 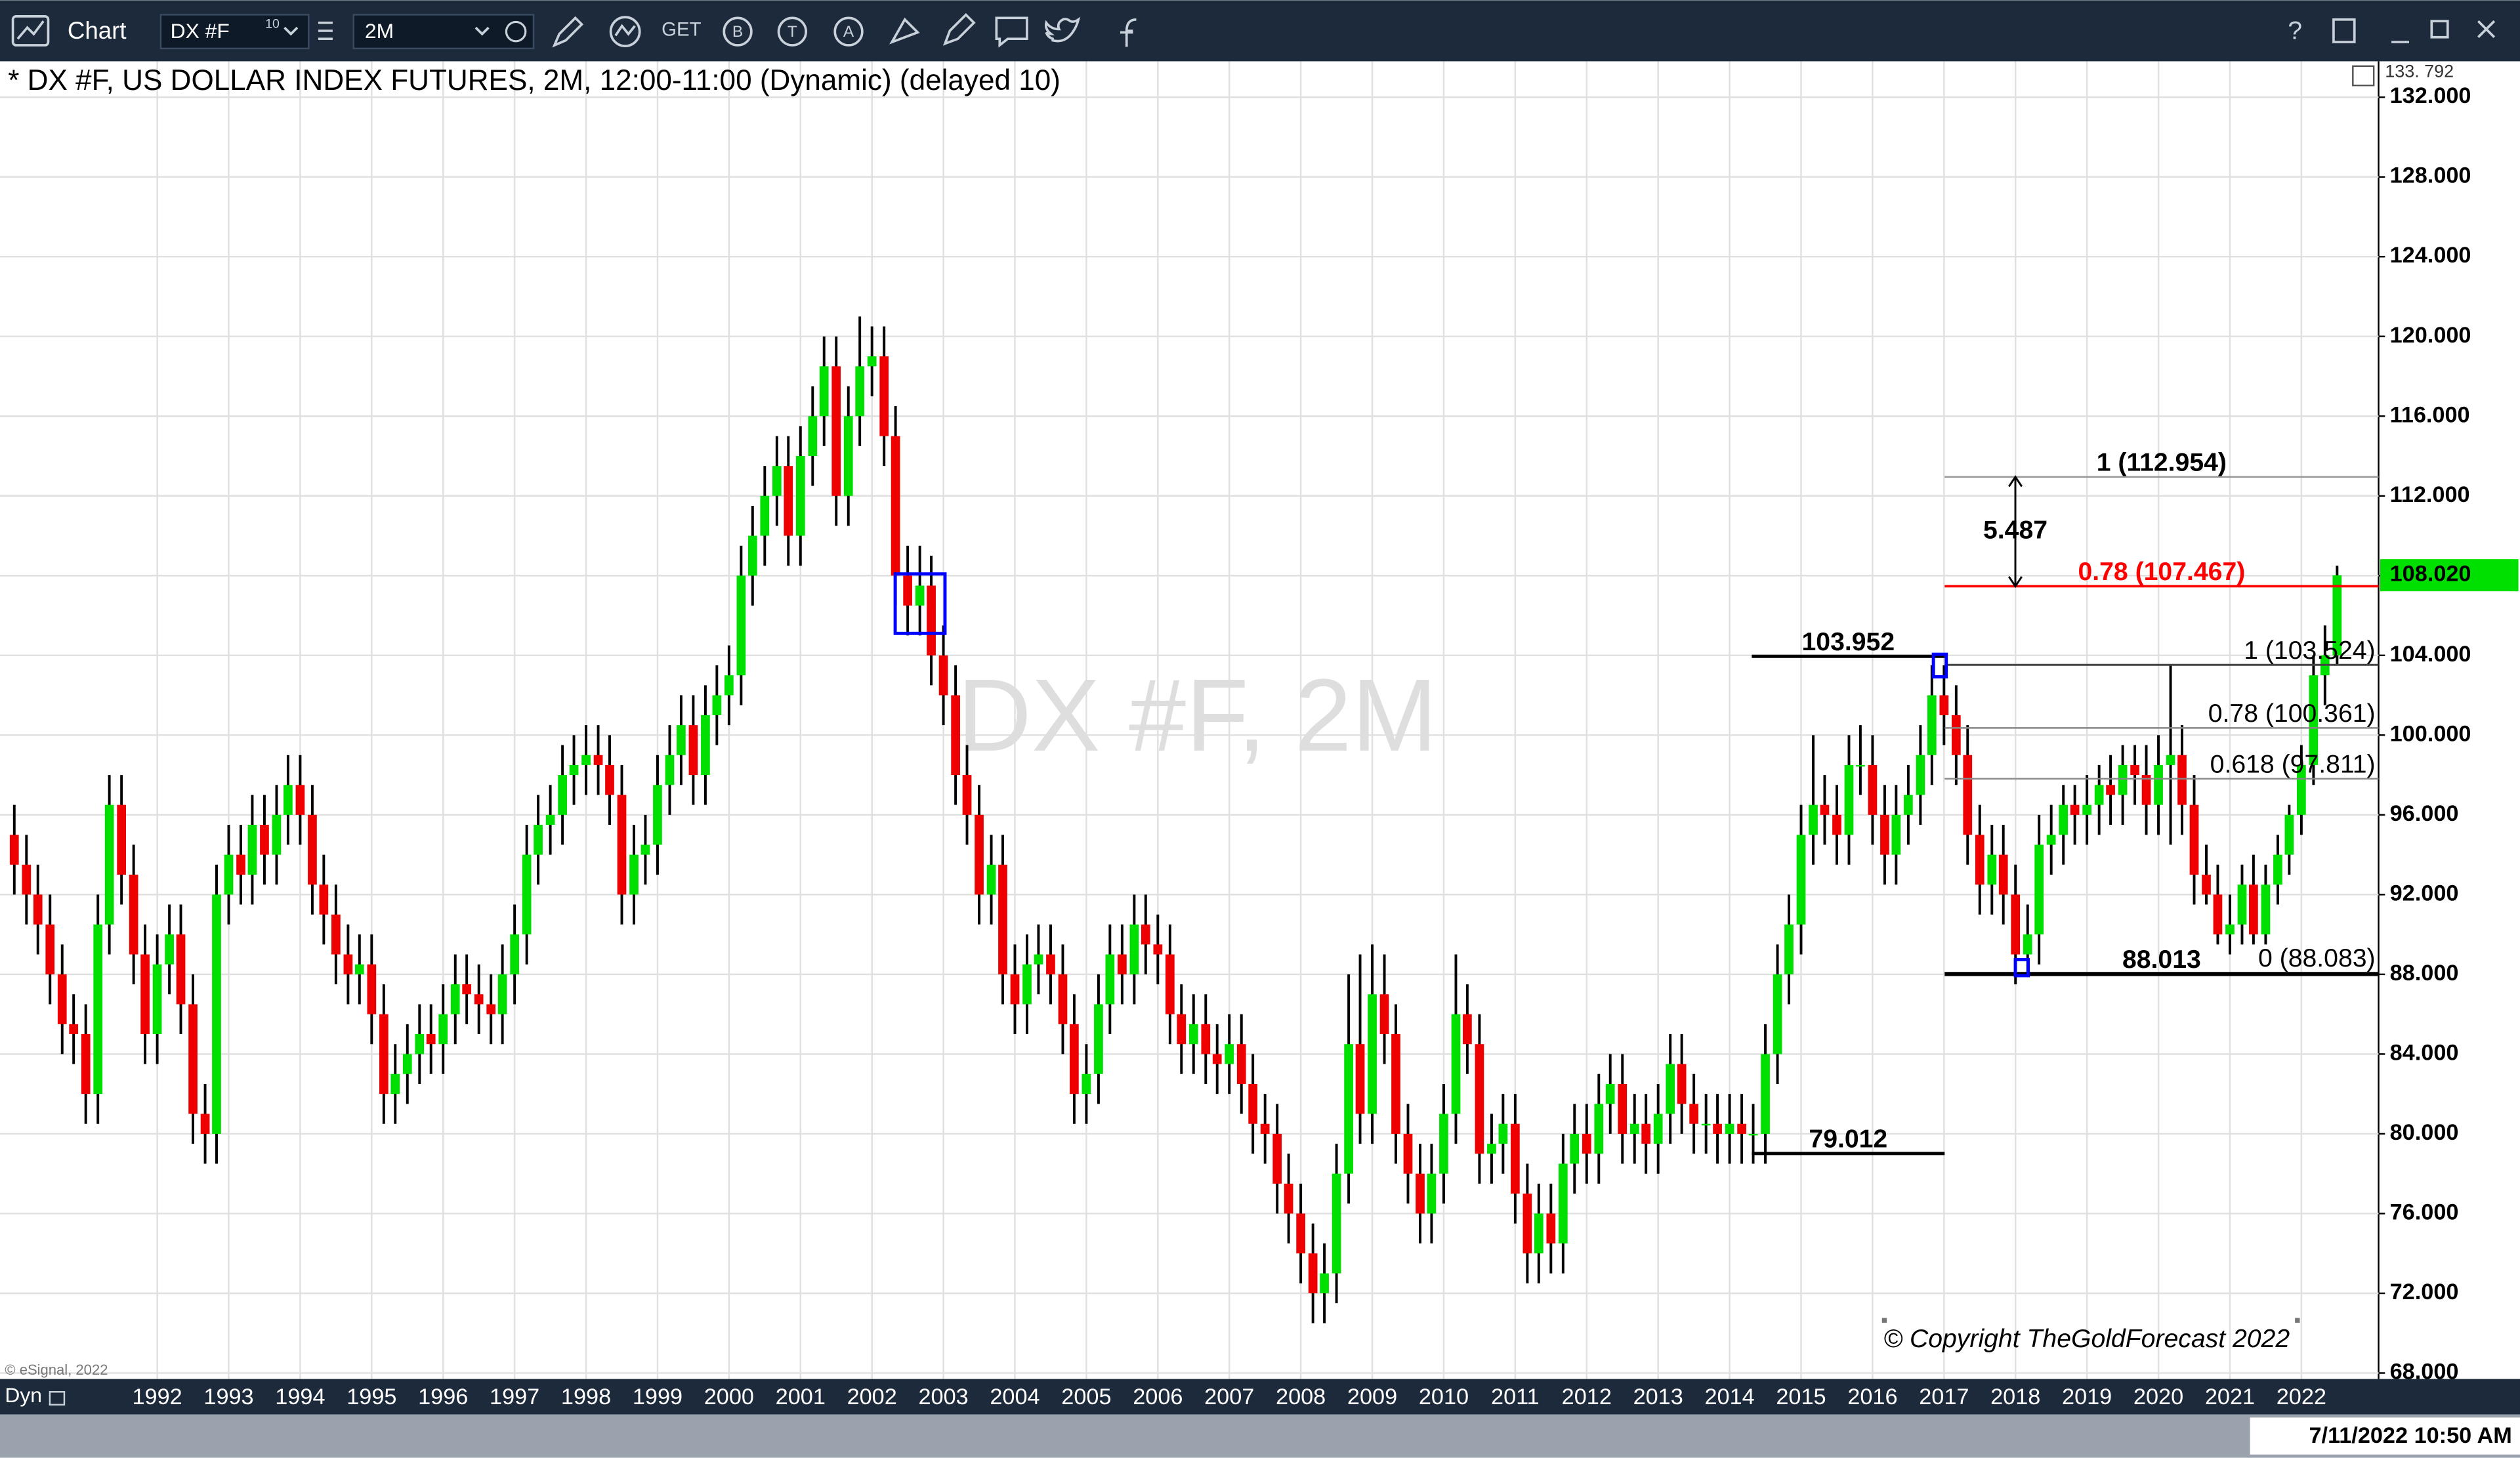 What do you see at coordinates (1587, 1397) in the screenshot?
I see `x-tick-label: 2012` at bounding box center [1587, 1397].